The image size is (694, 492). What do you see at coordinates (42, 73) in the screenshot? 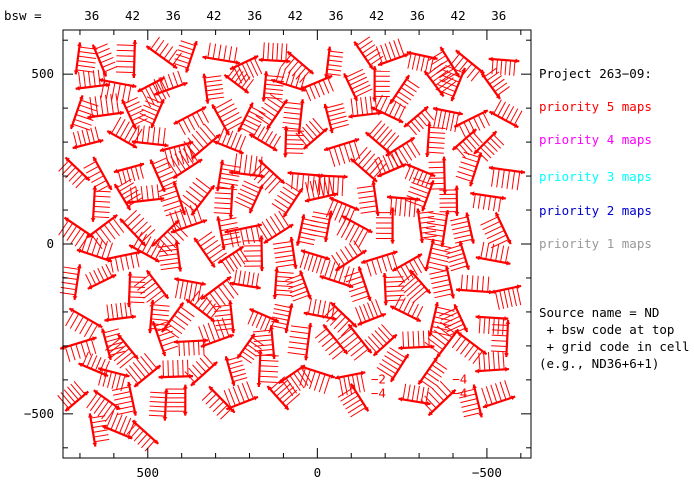
I see `y-tick-label: 500` at bounding box center [42, 73].